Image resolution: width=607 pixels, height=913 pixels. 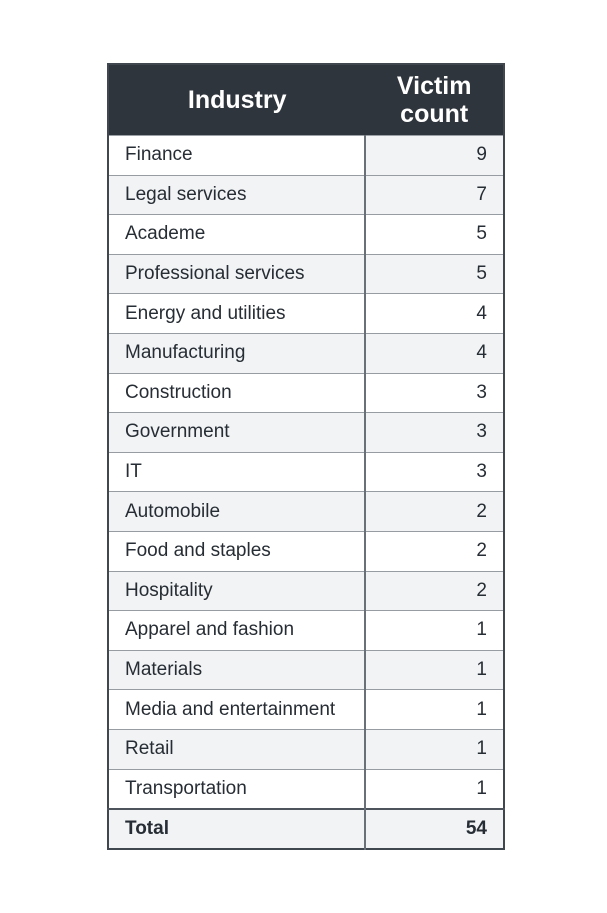 What do you see at coordinates (237, 749) in the screenshot?
I see `industry-cell: Retail` at bounding box center [237, 749].